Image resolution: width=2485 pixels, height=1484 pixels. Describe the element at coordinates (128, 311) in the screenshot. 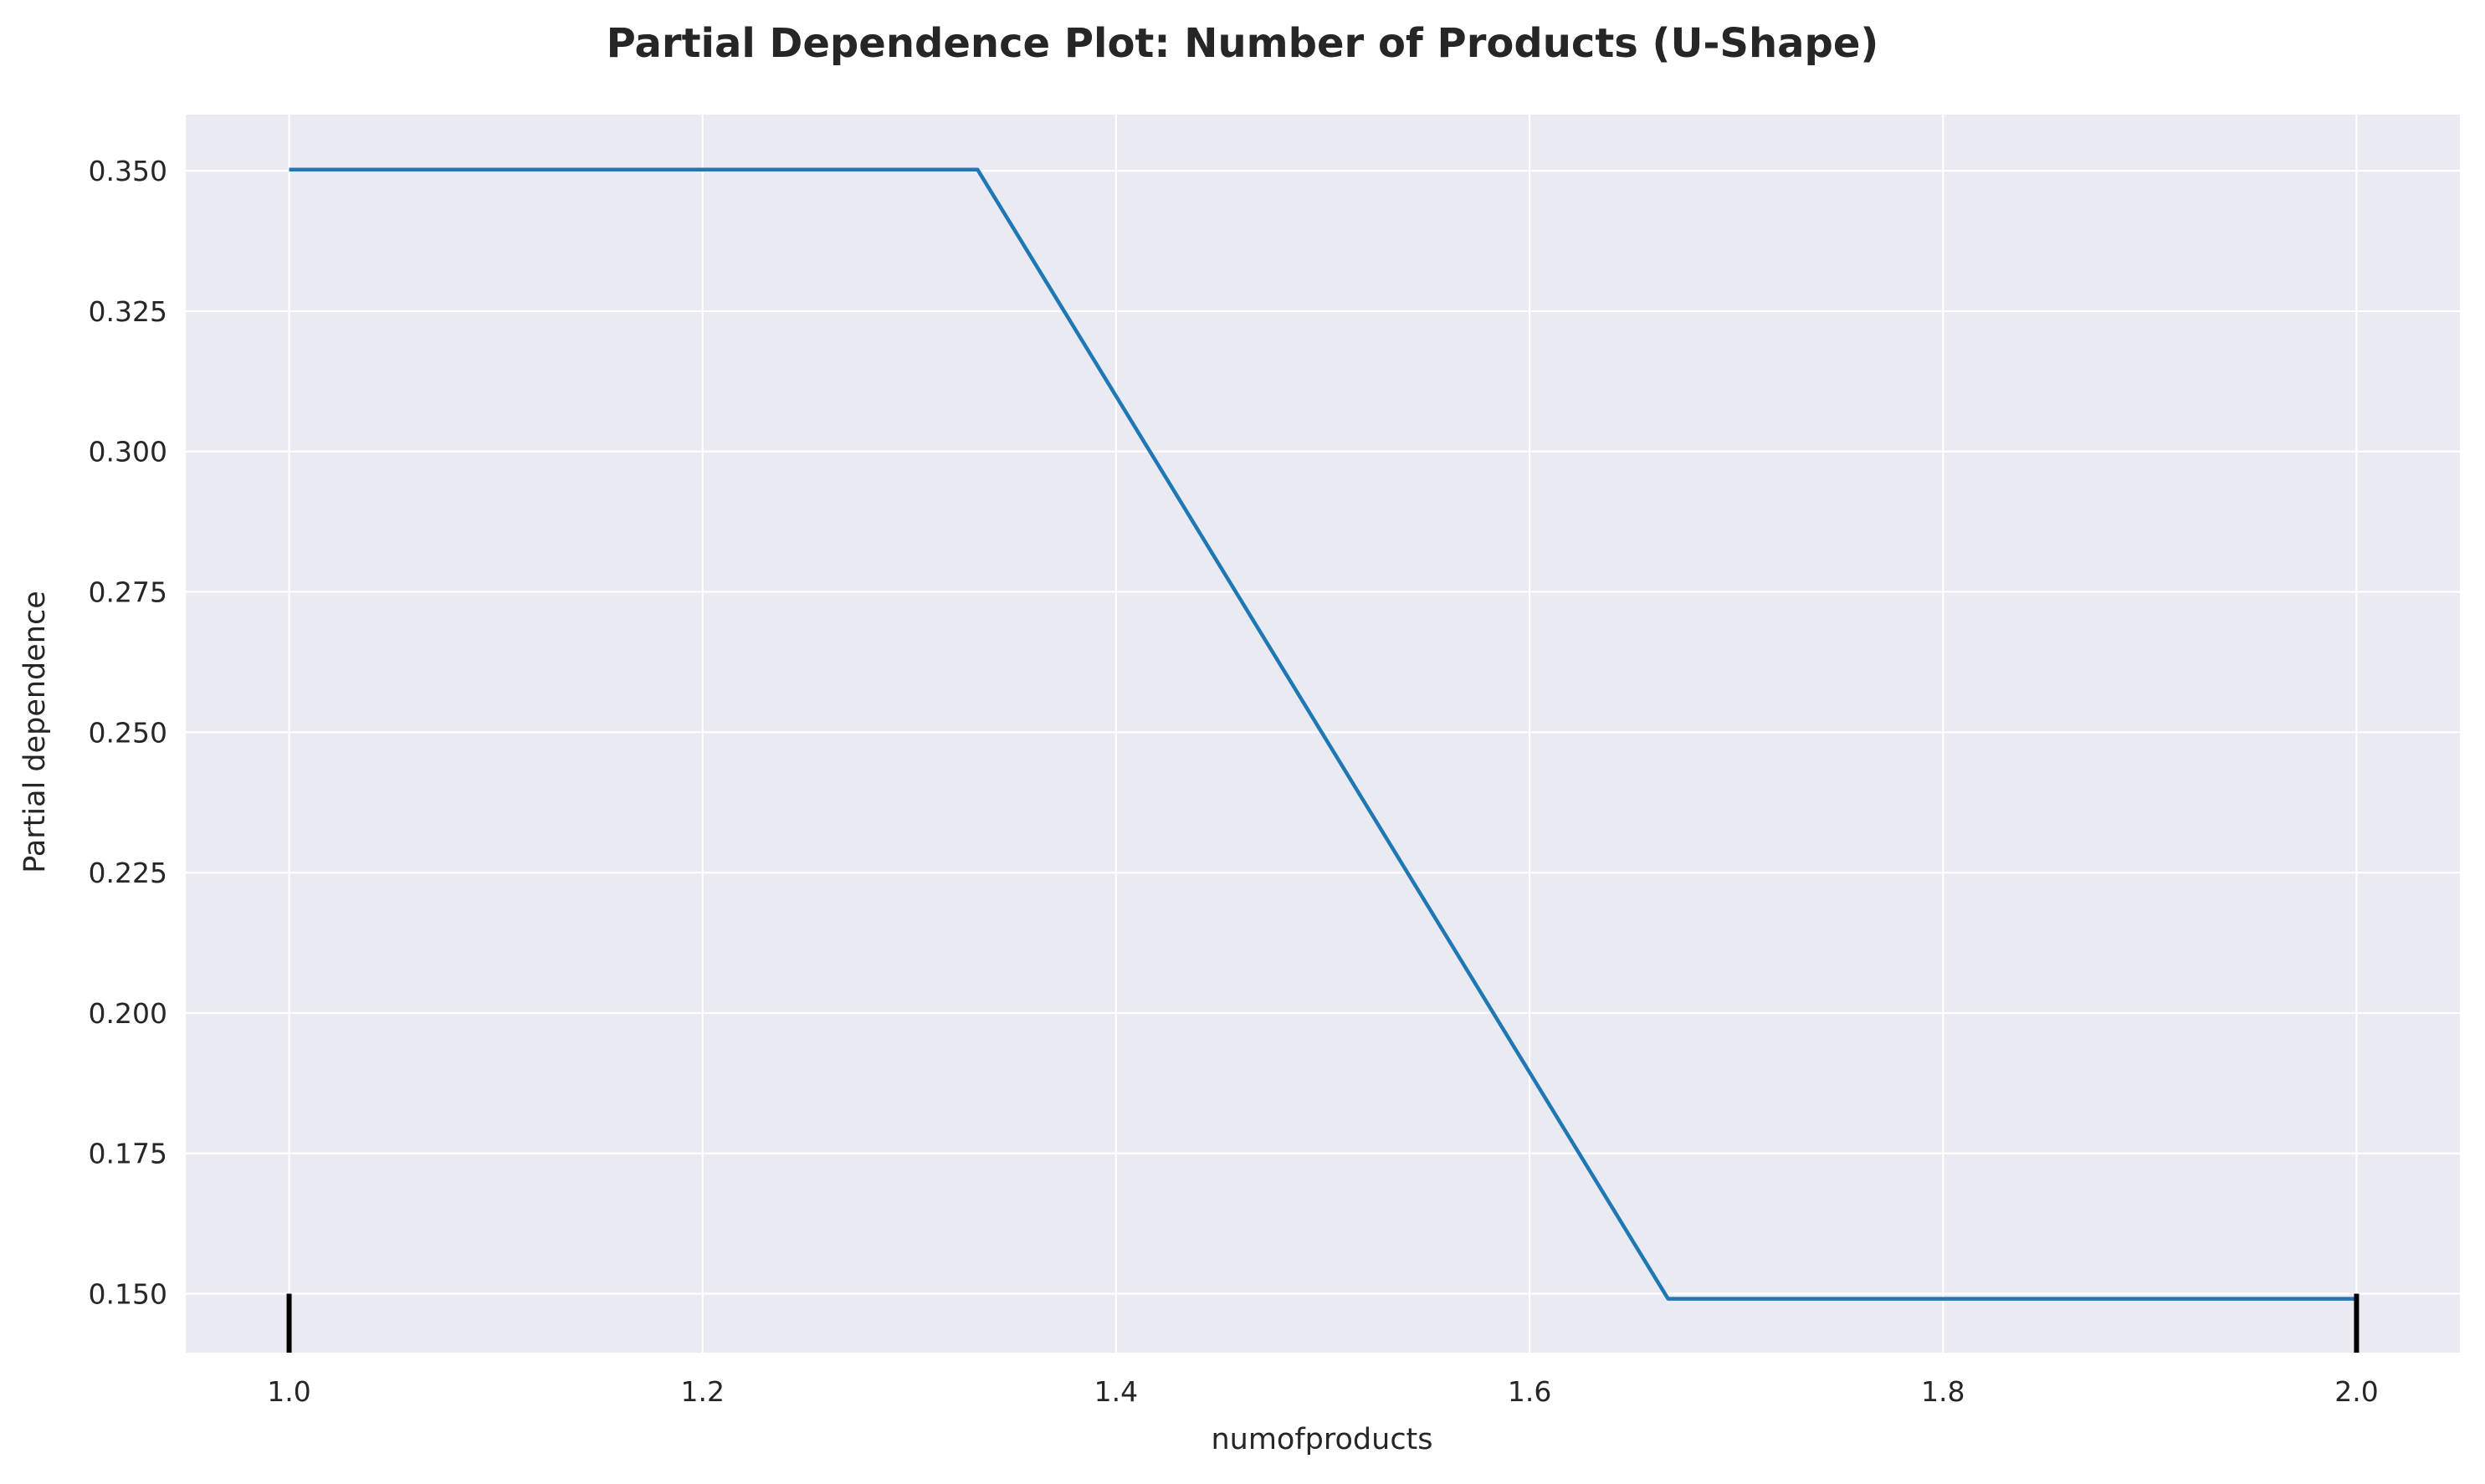

I see `y-tick-label: 0.325` at that location.